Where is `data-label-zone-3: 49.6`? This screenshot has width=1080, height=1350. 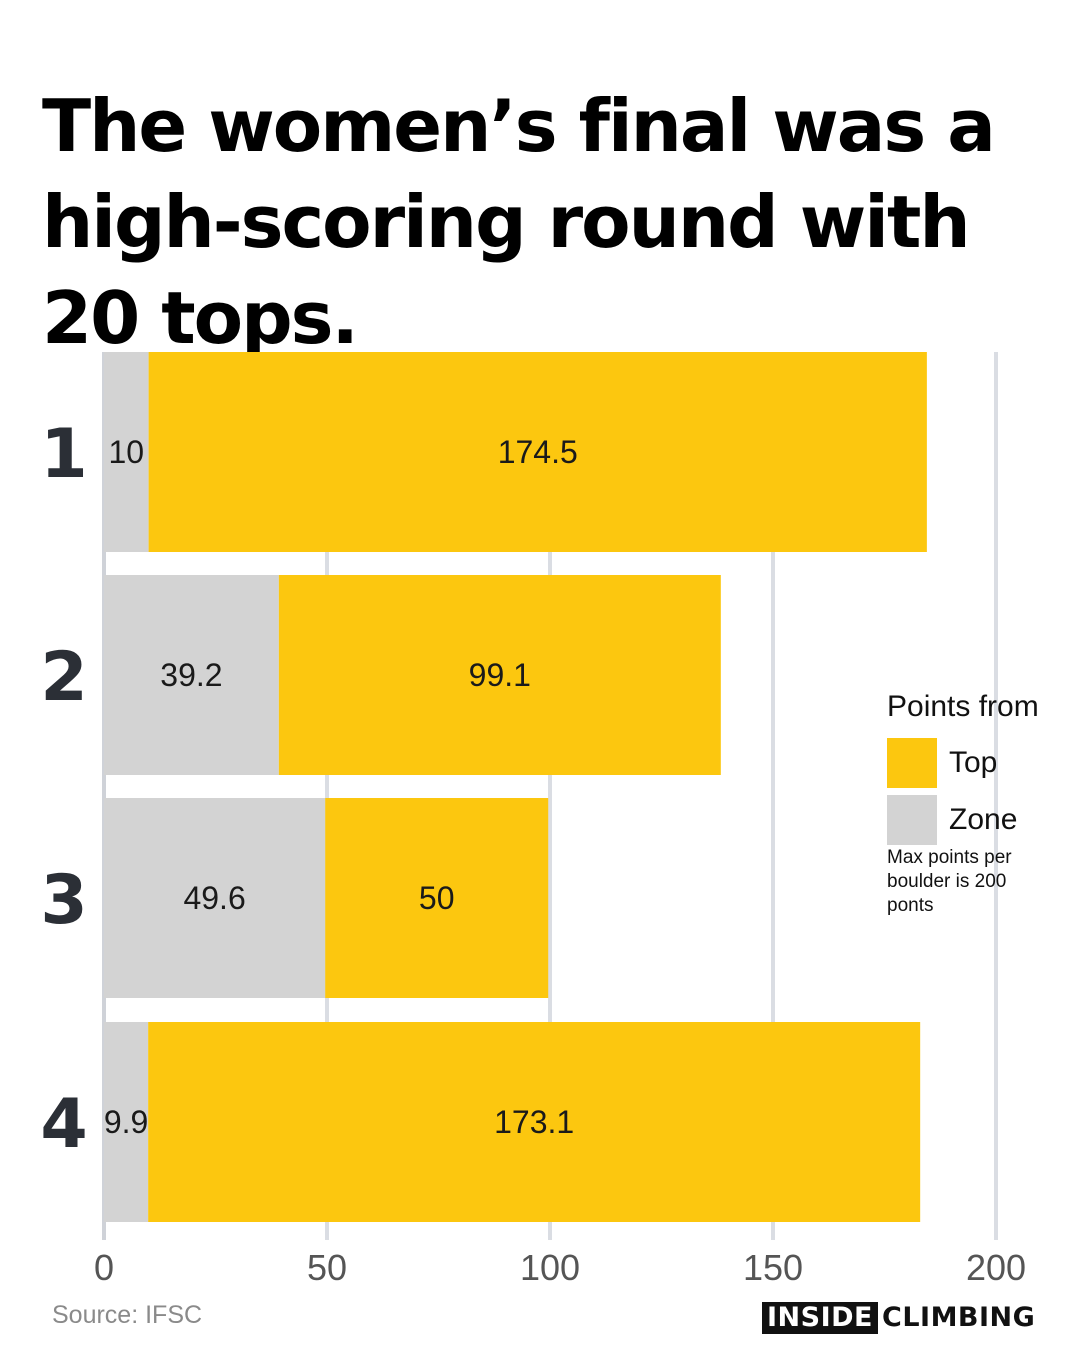
data-label-zone-3: 49.6 is located at coordinates (214, 898).